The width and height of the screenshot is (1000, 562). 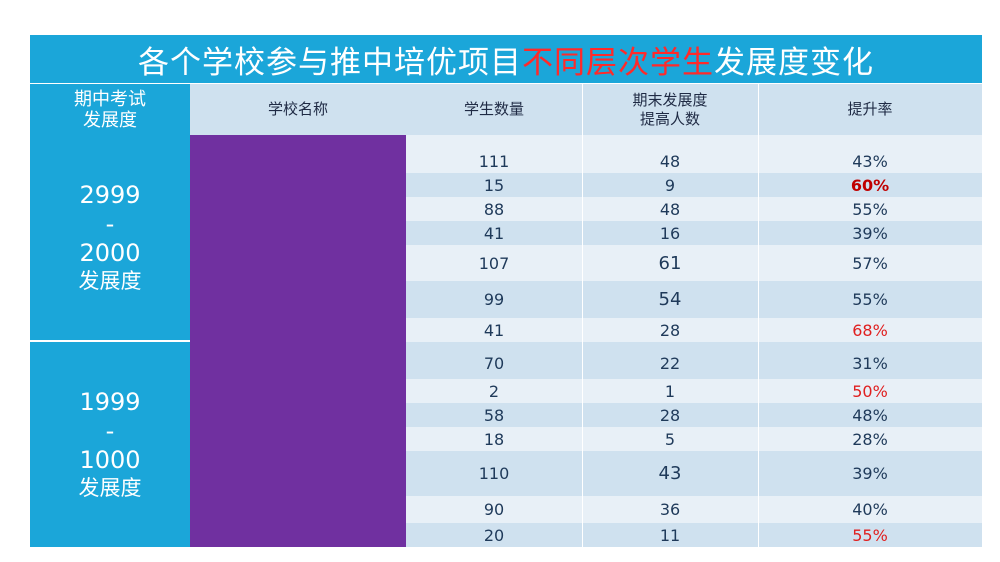 I want to click on table-row: 111 48 43%, so click(x=694, y=161).